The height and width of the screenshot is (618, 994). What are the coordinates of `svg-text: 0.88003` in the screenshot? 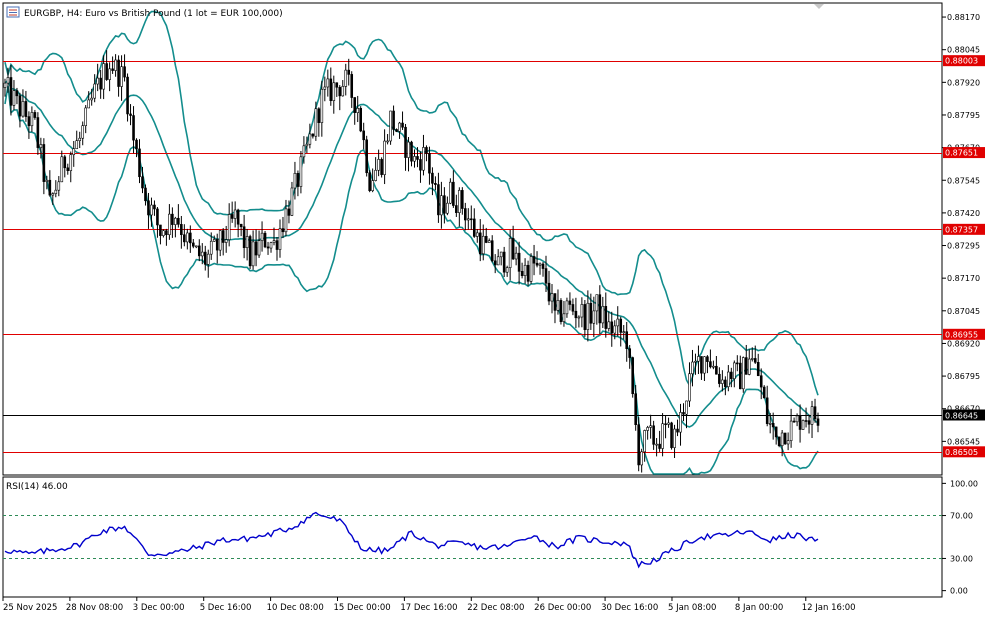 It's located at (961, 61).